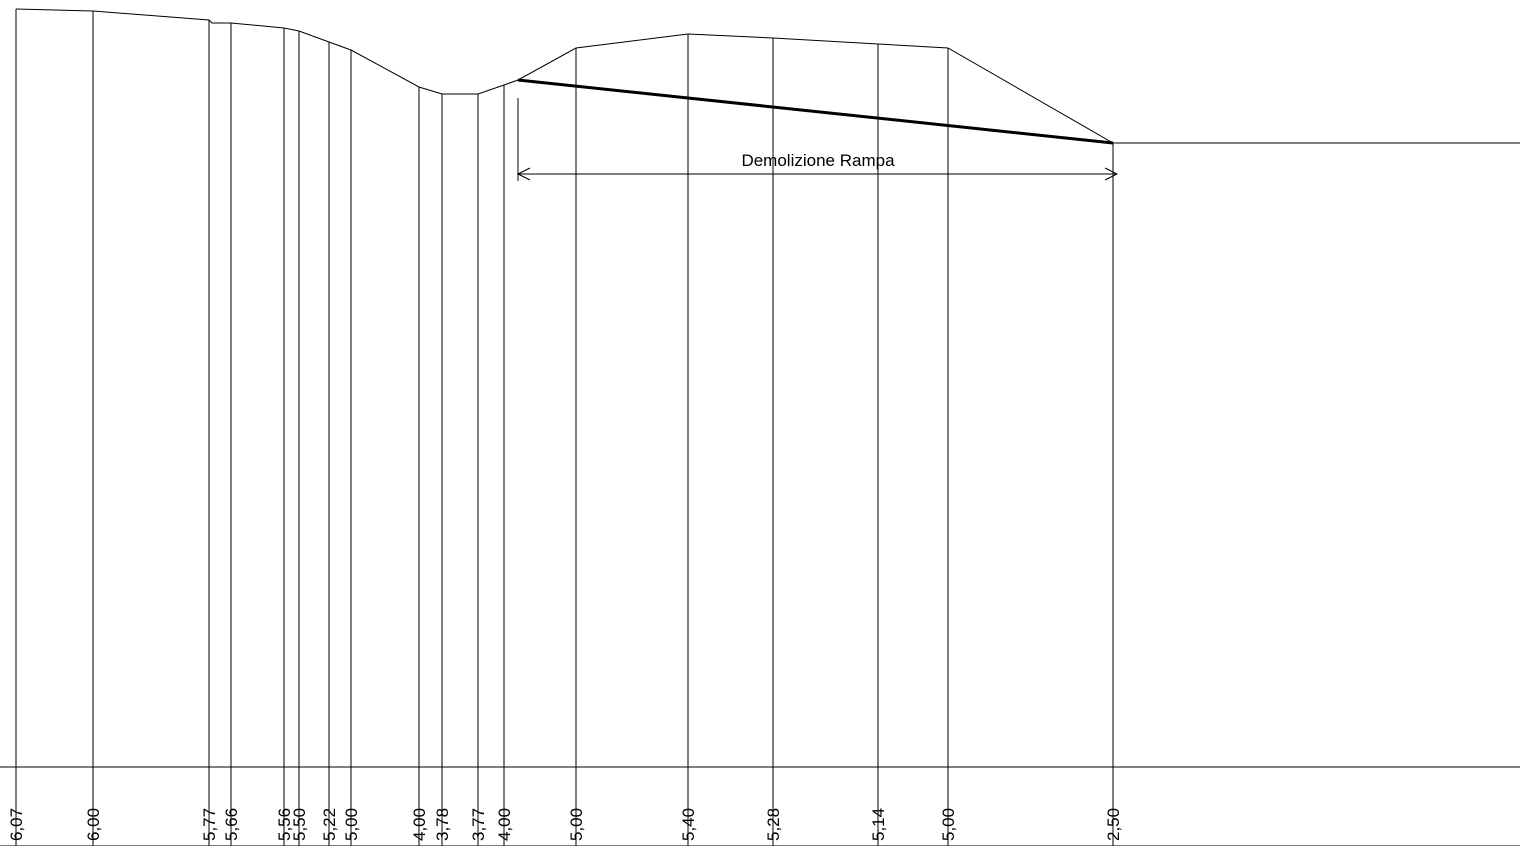 The height and width of the screenshot is (846, 1520). What do you see at coordinates (442, 824) in the screenshot?
I see `elevation-label: 3,78` at bounding box center [442, 824].